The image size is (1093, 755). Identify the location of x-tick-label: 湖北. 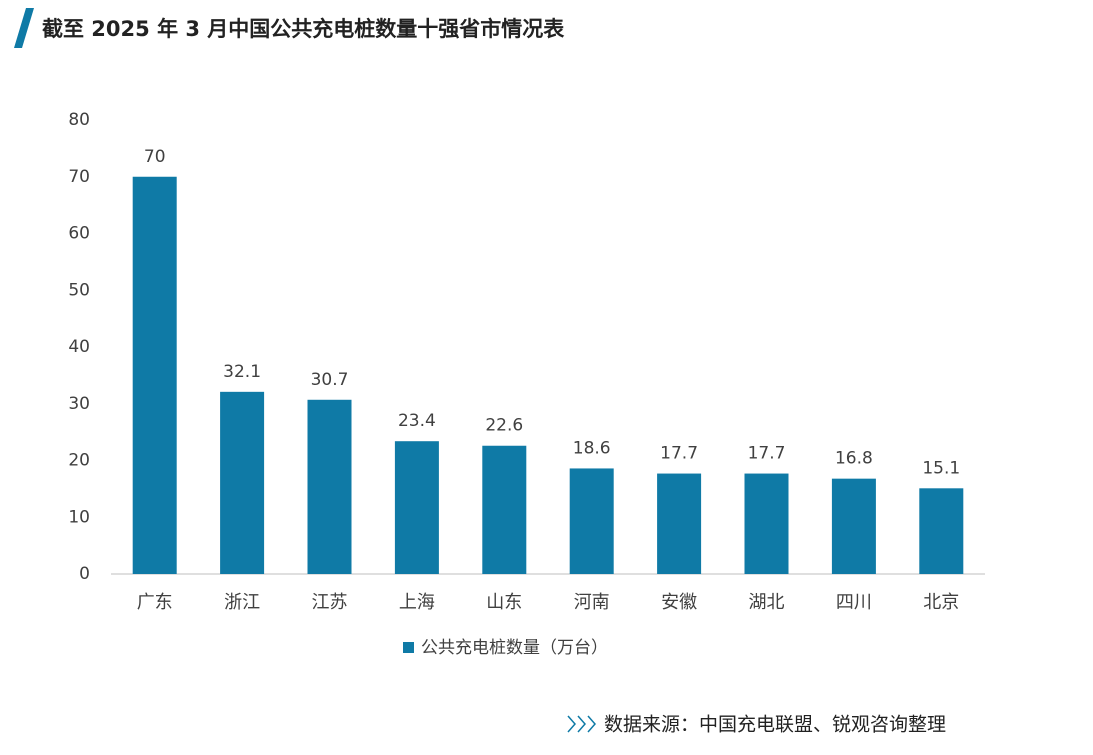
(767, 602).